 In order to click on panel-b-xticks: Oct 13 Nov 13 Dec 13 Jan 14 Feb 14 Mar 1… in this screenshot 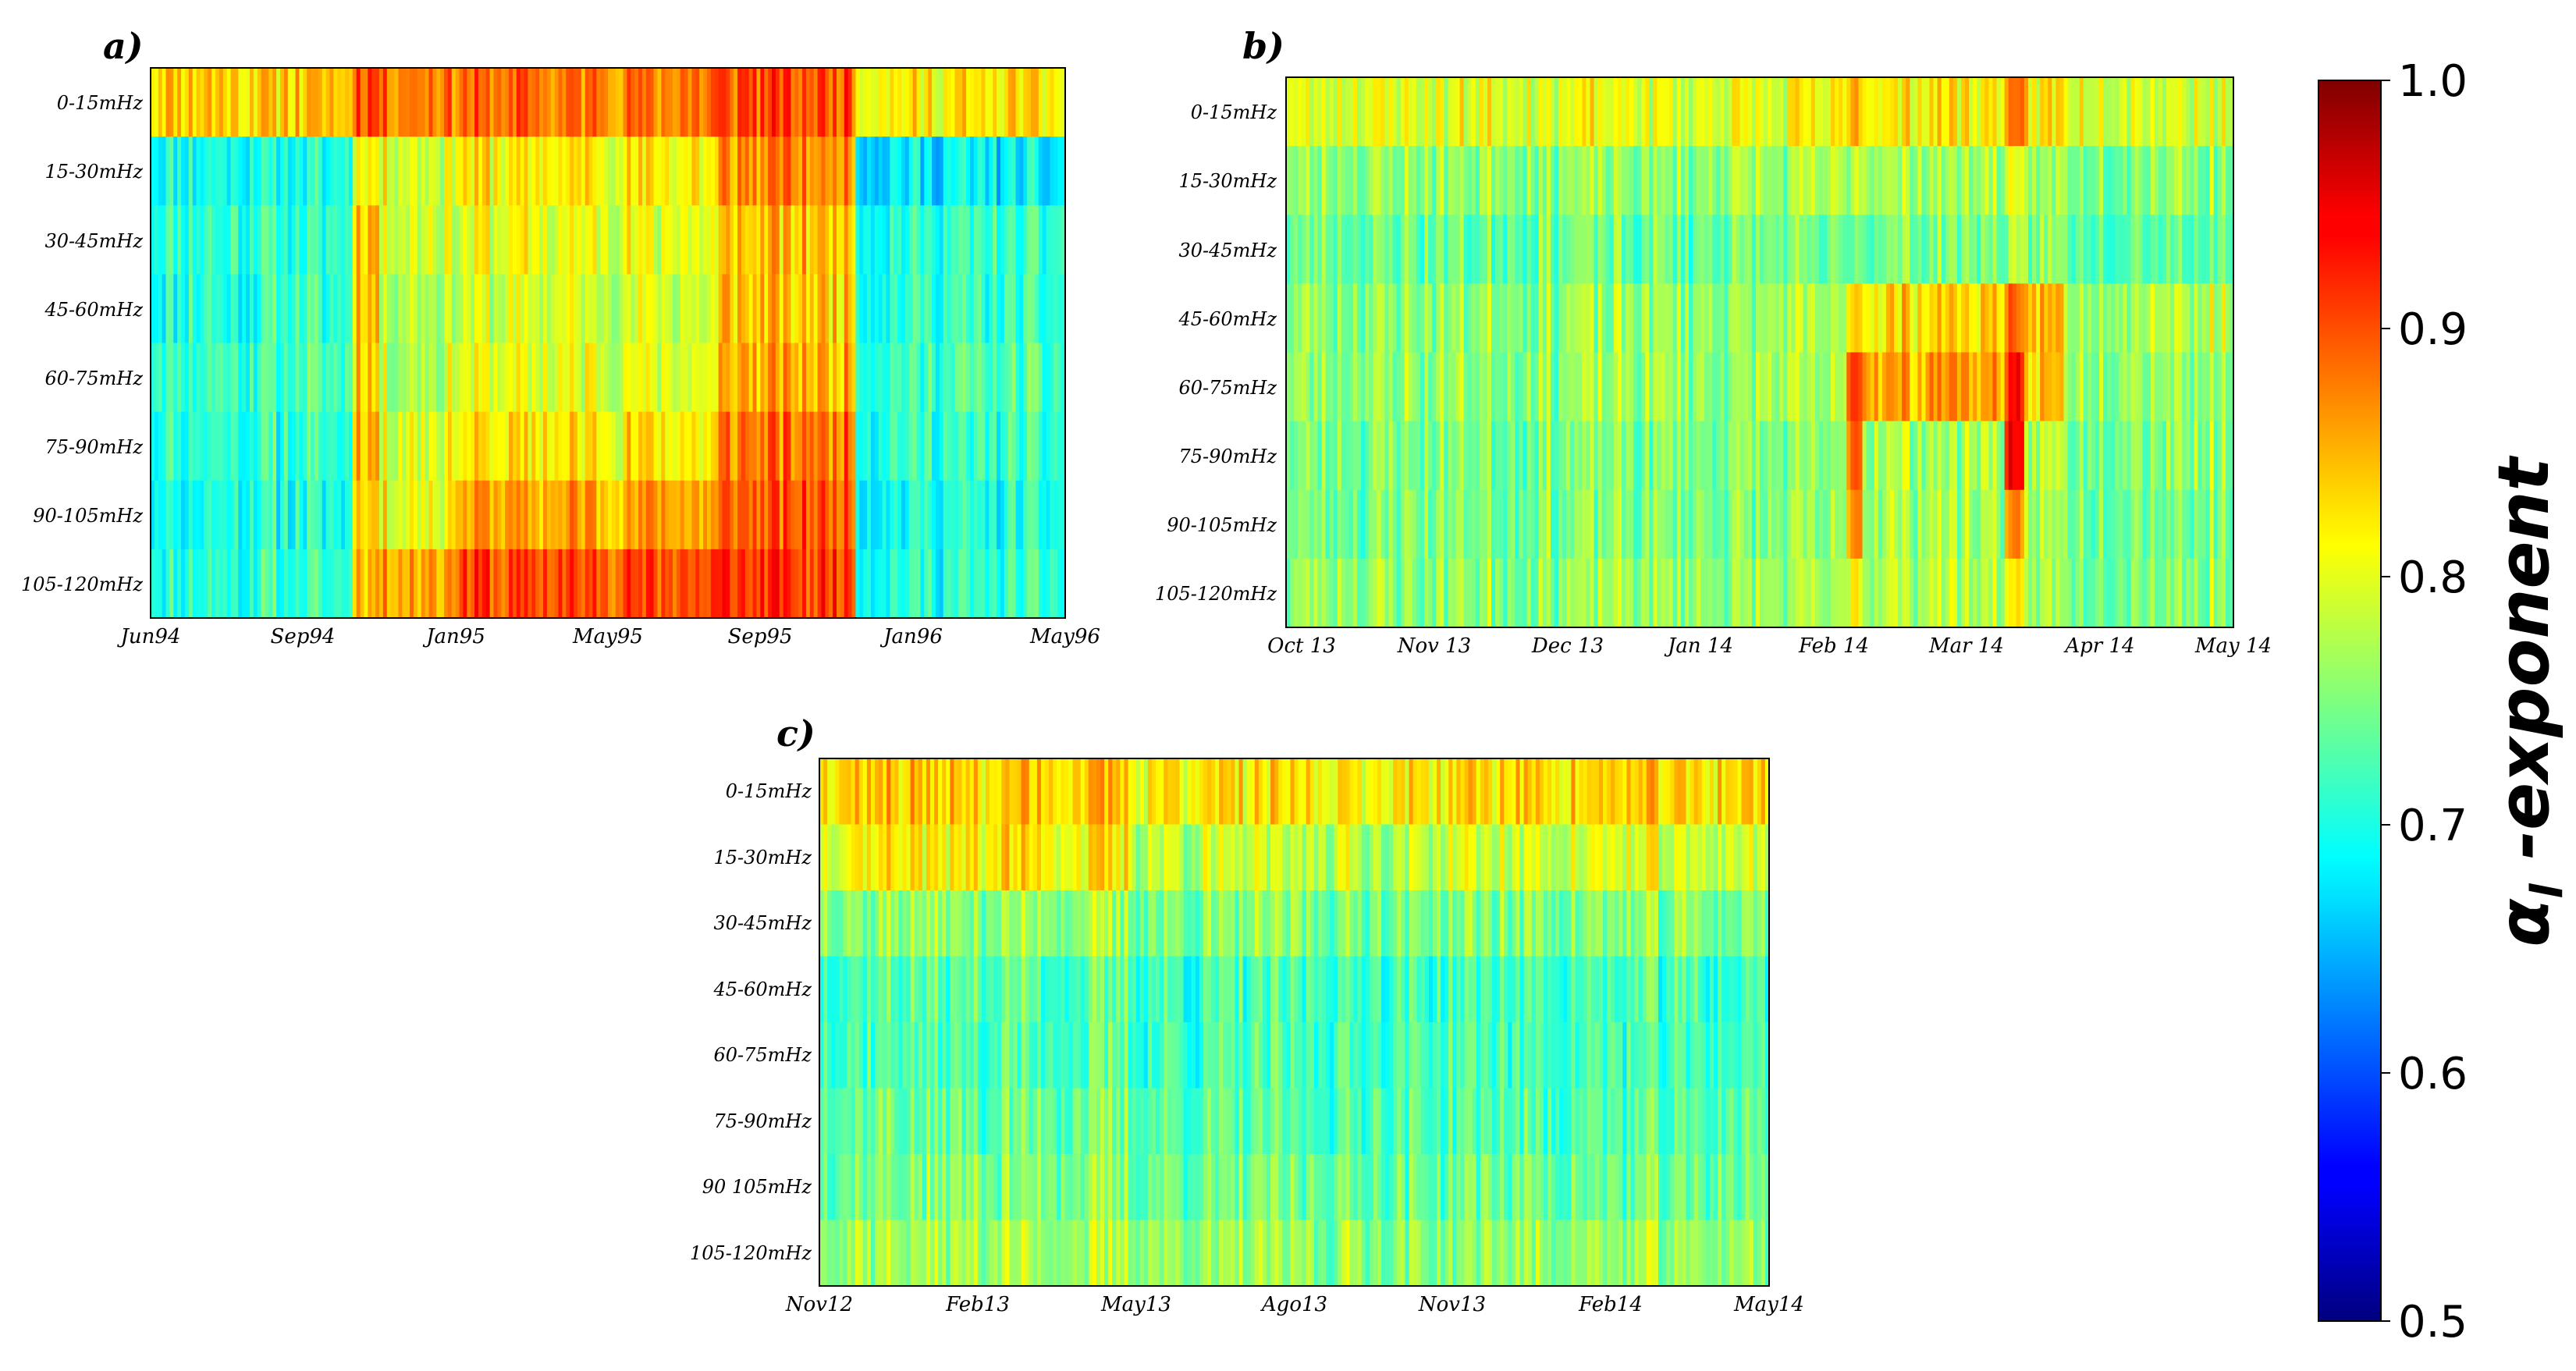, I will do `click(1769, 646)`.